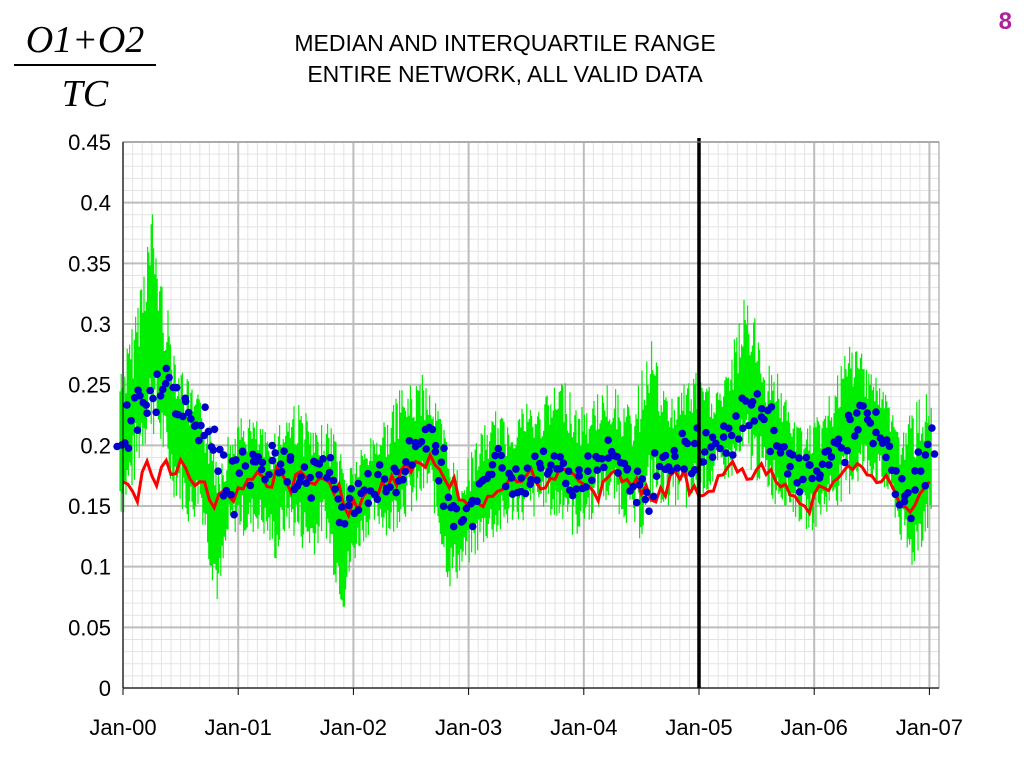 This screenshot has width=1024, height=768. What do you see at coordinates (95, 567) in the screenshot?
I see `y-tick-label: 0.1` at bounding box center [95, 567].